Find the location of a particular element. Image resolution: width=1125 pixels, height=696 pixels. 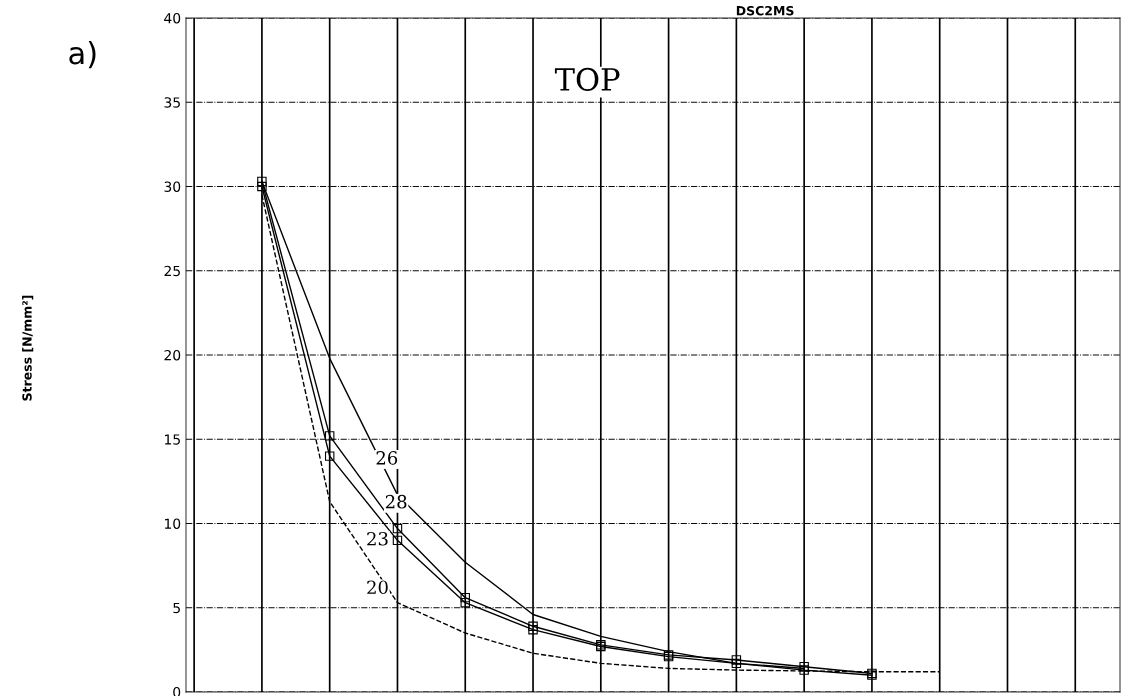

y-tick-label: 5 is located at coordinates (176, 608).